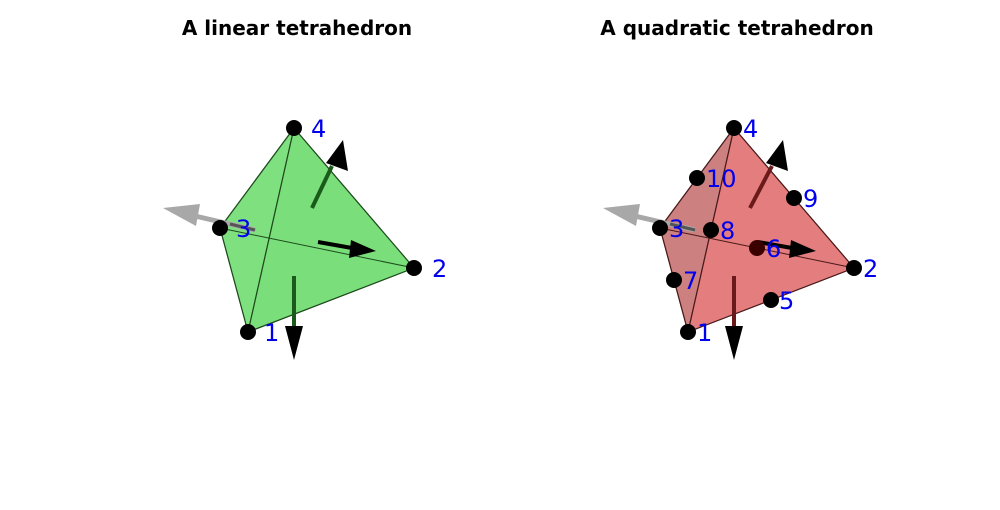  What do you see at coordinates (727, 231) in the screenshot?
I see `quadratic-node-label: 8` at bounding box center [727, 231].